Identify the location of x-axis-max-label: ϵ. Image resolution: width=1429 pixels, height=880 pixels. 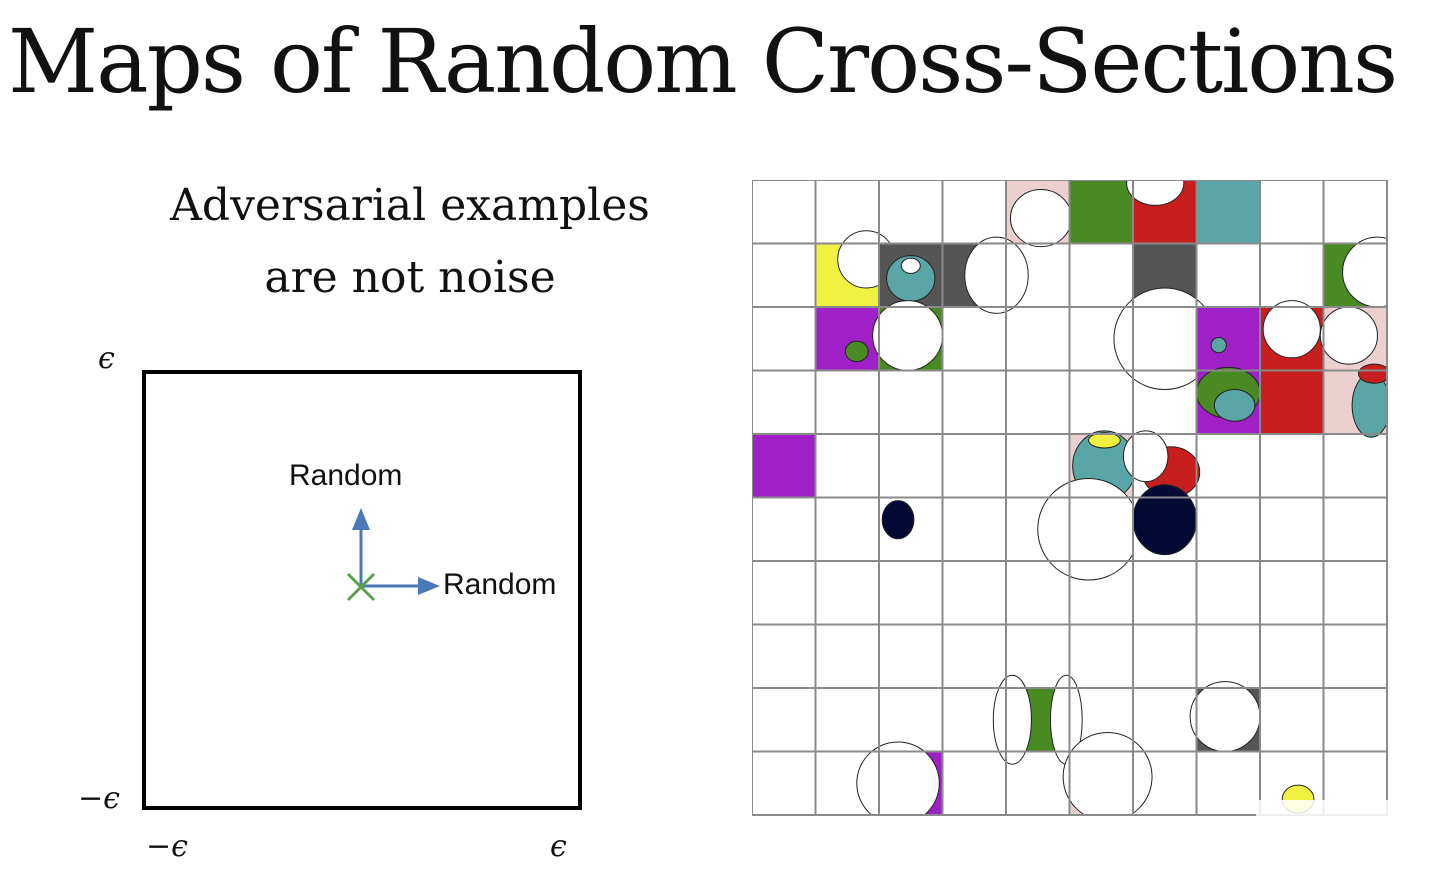
(558, 846).